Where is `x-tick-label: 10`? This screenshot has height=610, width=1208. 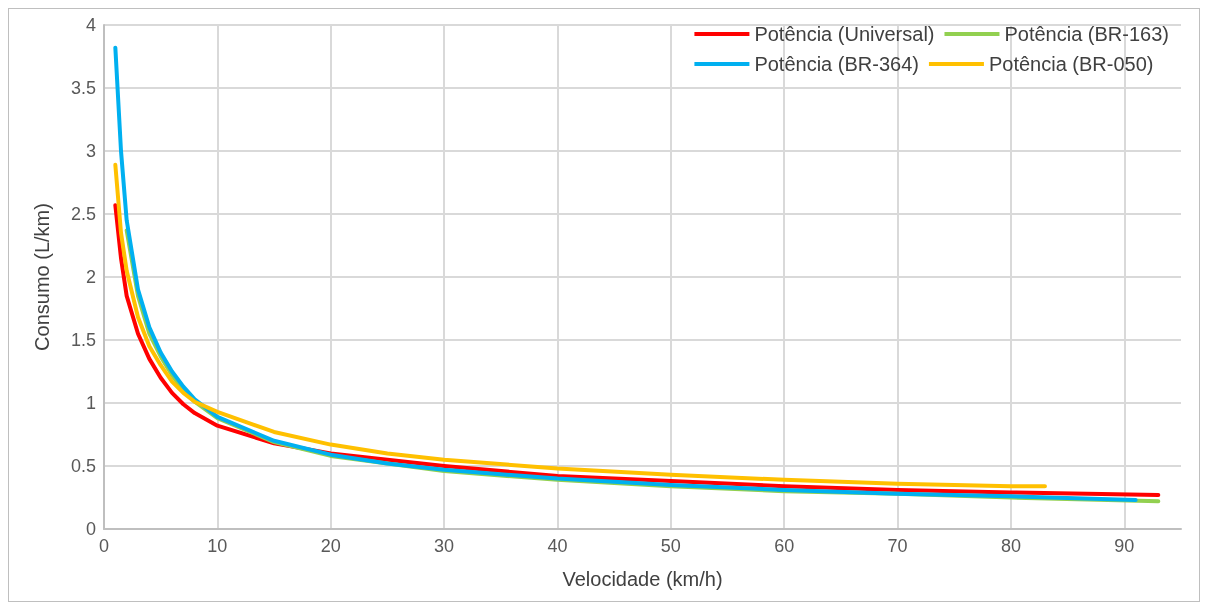 x-tick-label: 10 is located at coordinates (217, 546).